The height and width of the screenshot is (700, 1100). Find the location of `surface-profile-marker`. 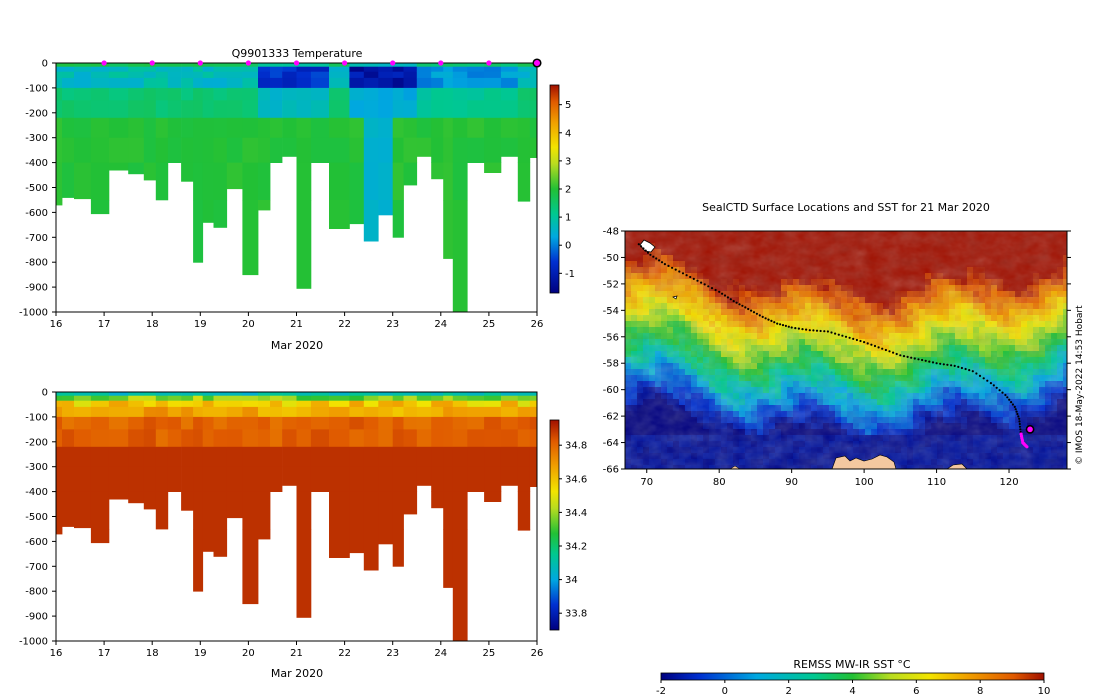

surface-profile-marker is located at coordinates (489, 63).